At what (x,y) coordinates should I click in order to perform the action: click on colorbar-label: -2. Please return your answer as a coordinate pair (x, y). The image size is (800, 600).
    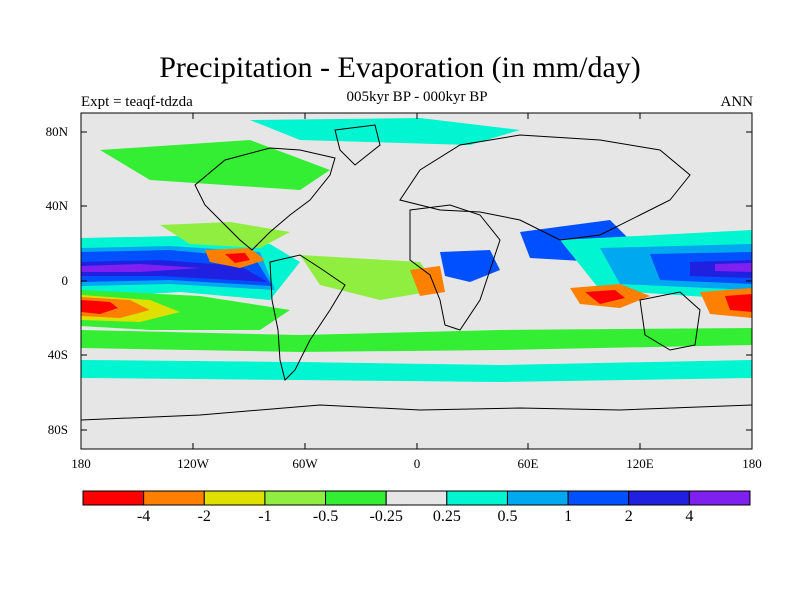
    Looking at the image, I should click on (204, 516).